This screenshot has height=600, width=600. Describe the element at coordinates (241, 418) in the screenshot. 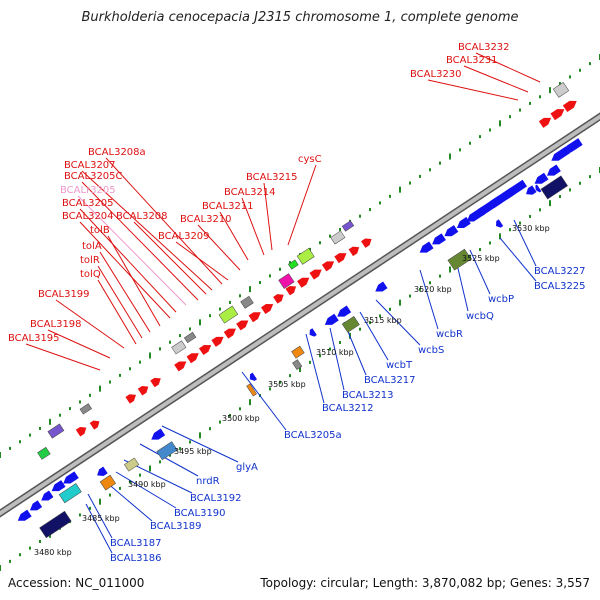

I see `scale-tick-label: 3500 kbp` at that location.